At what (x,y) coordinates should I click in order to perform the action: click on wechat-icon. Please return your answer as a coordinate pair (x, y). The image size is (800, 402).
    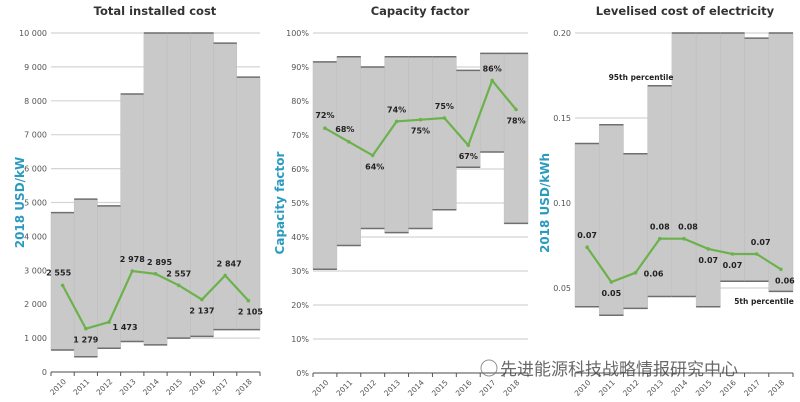
    Looking at the image, I should click on (489, 368).